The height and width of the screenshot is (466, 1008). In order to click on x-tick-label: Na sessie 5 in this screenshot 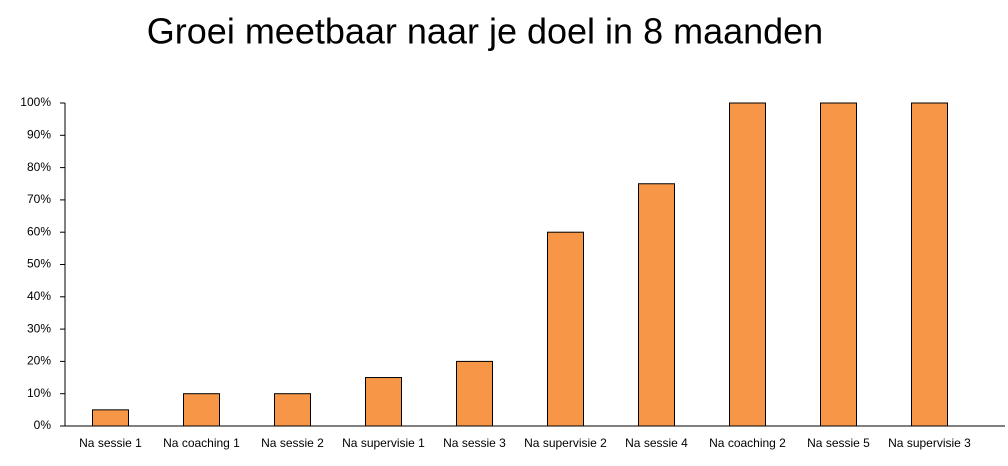, I will do `click(838, 443)`.